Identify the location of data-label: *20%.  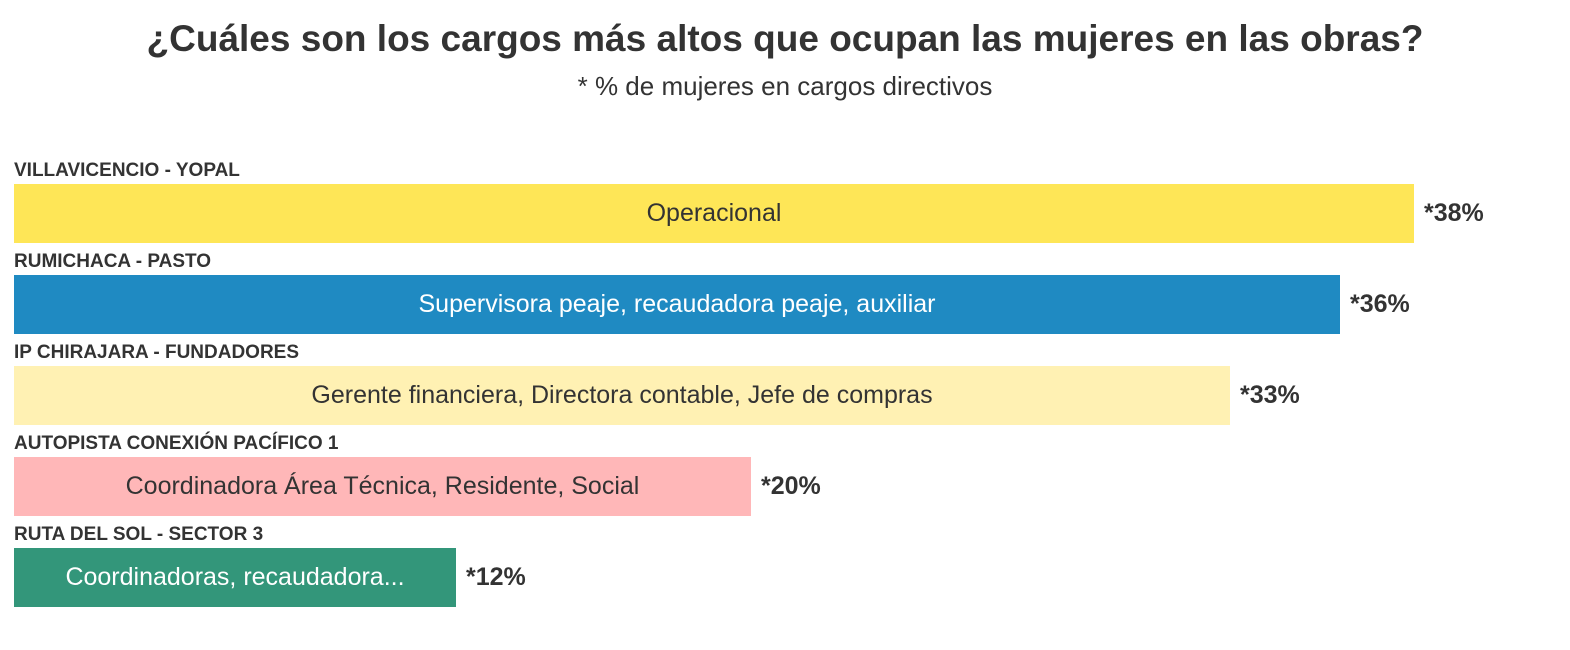
(791, 486).